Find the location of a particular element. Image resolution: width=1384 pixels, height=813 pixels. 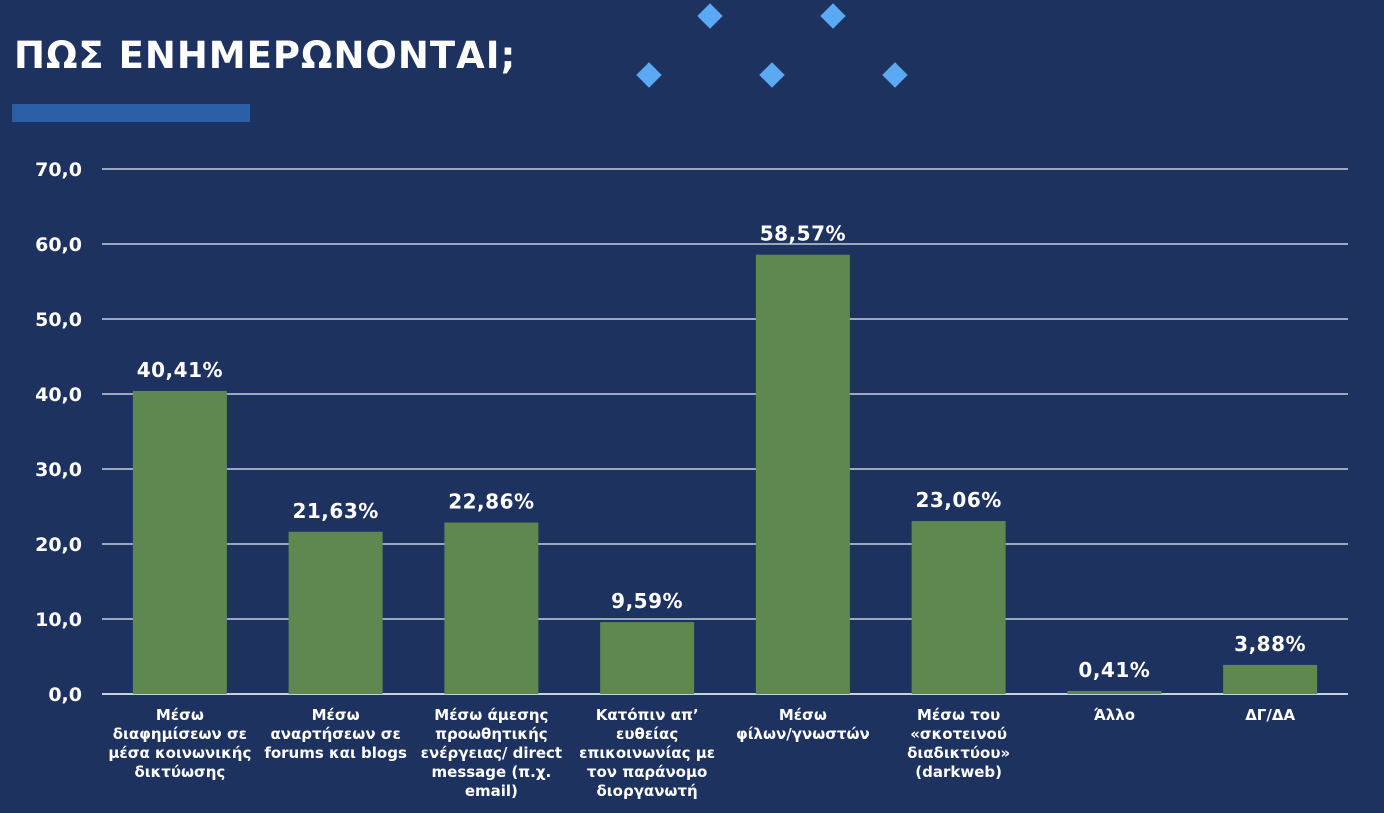

y-tick-label: 30,0 is located at coordinates (58, 470).